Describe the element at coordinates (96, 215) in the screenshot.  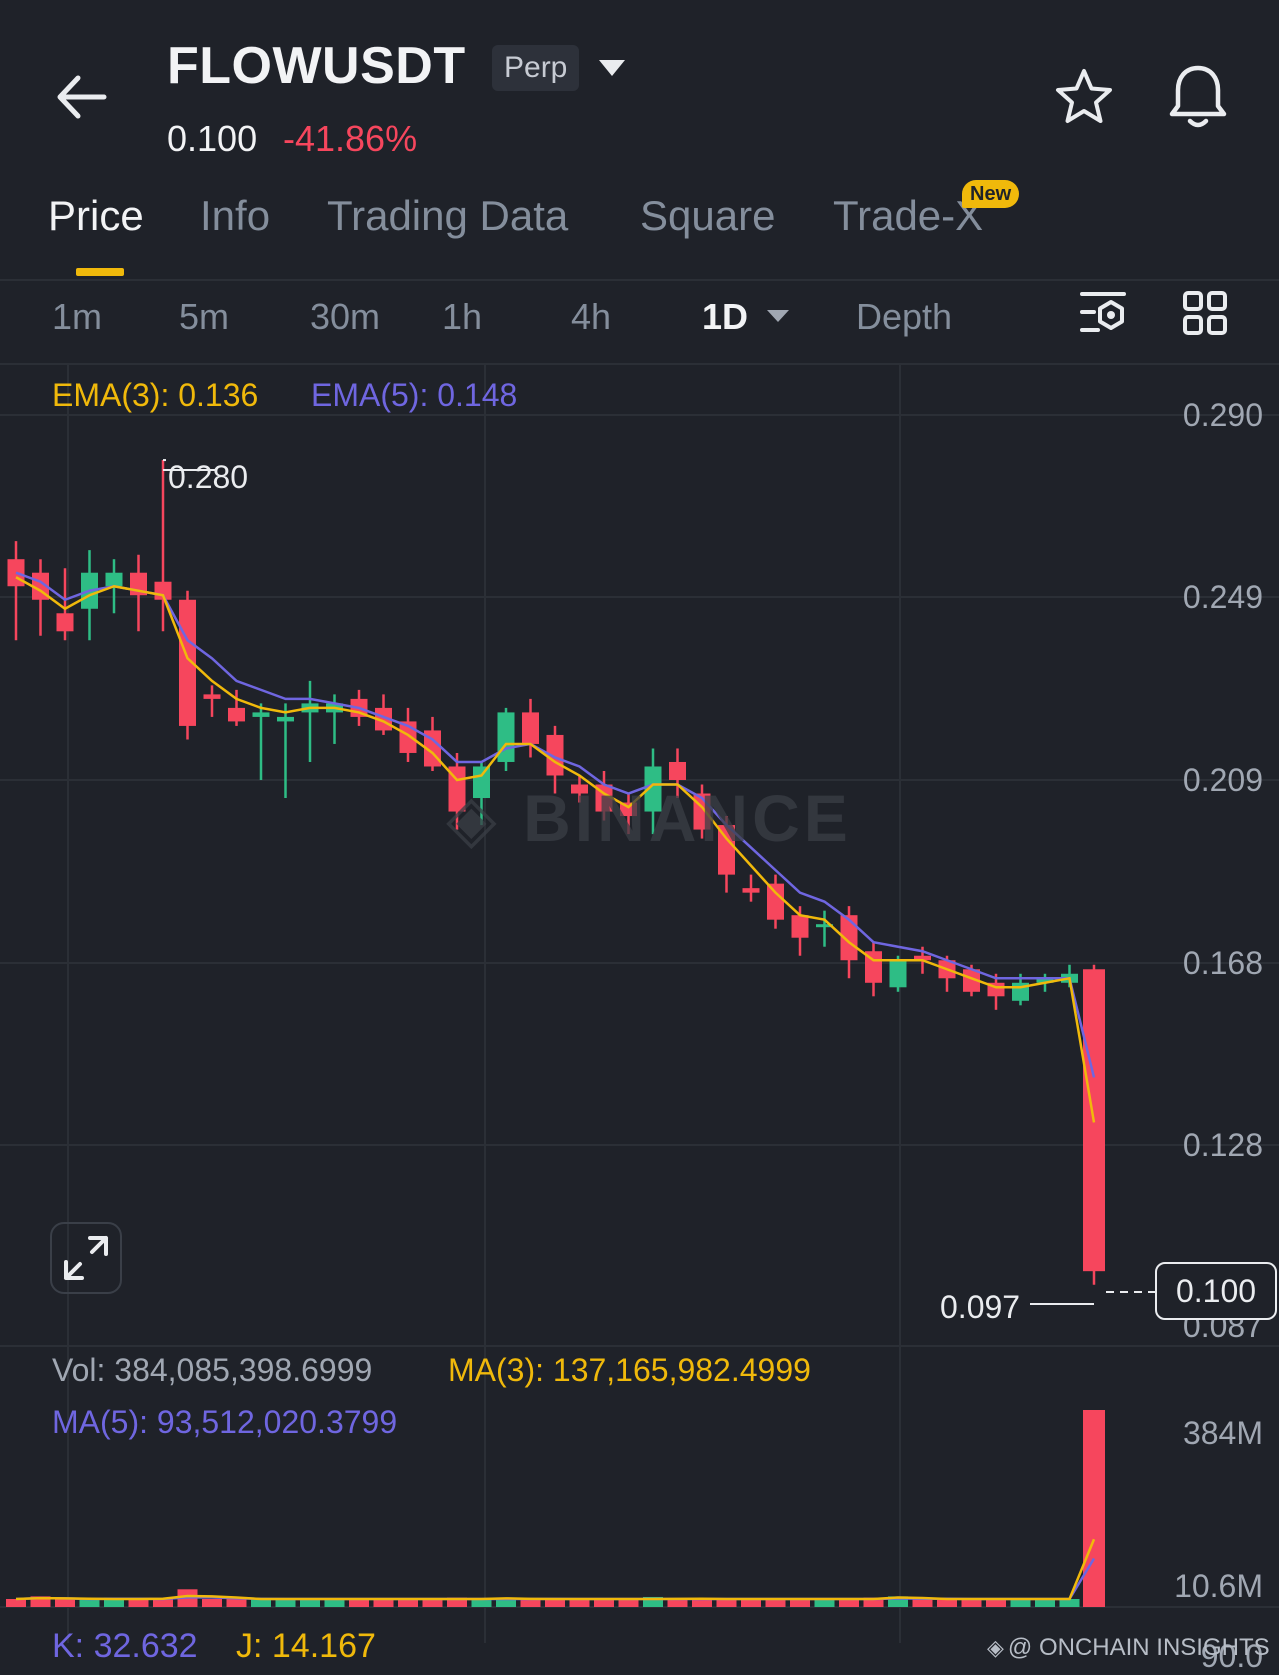
I see `tab-price: Price` at that location.